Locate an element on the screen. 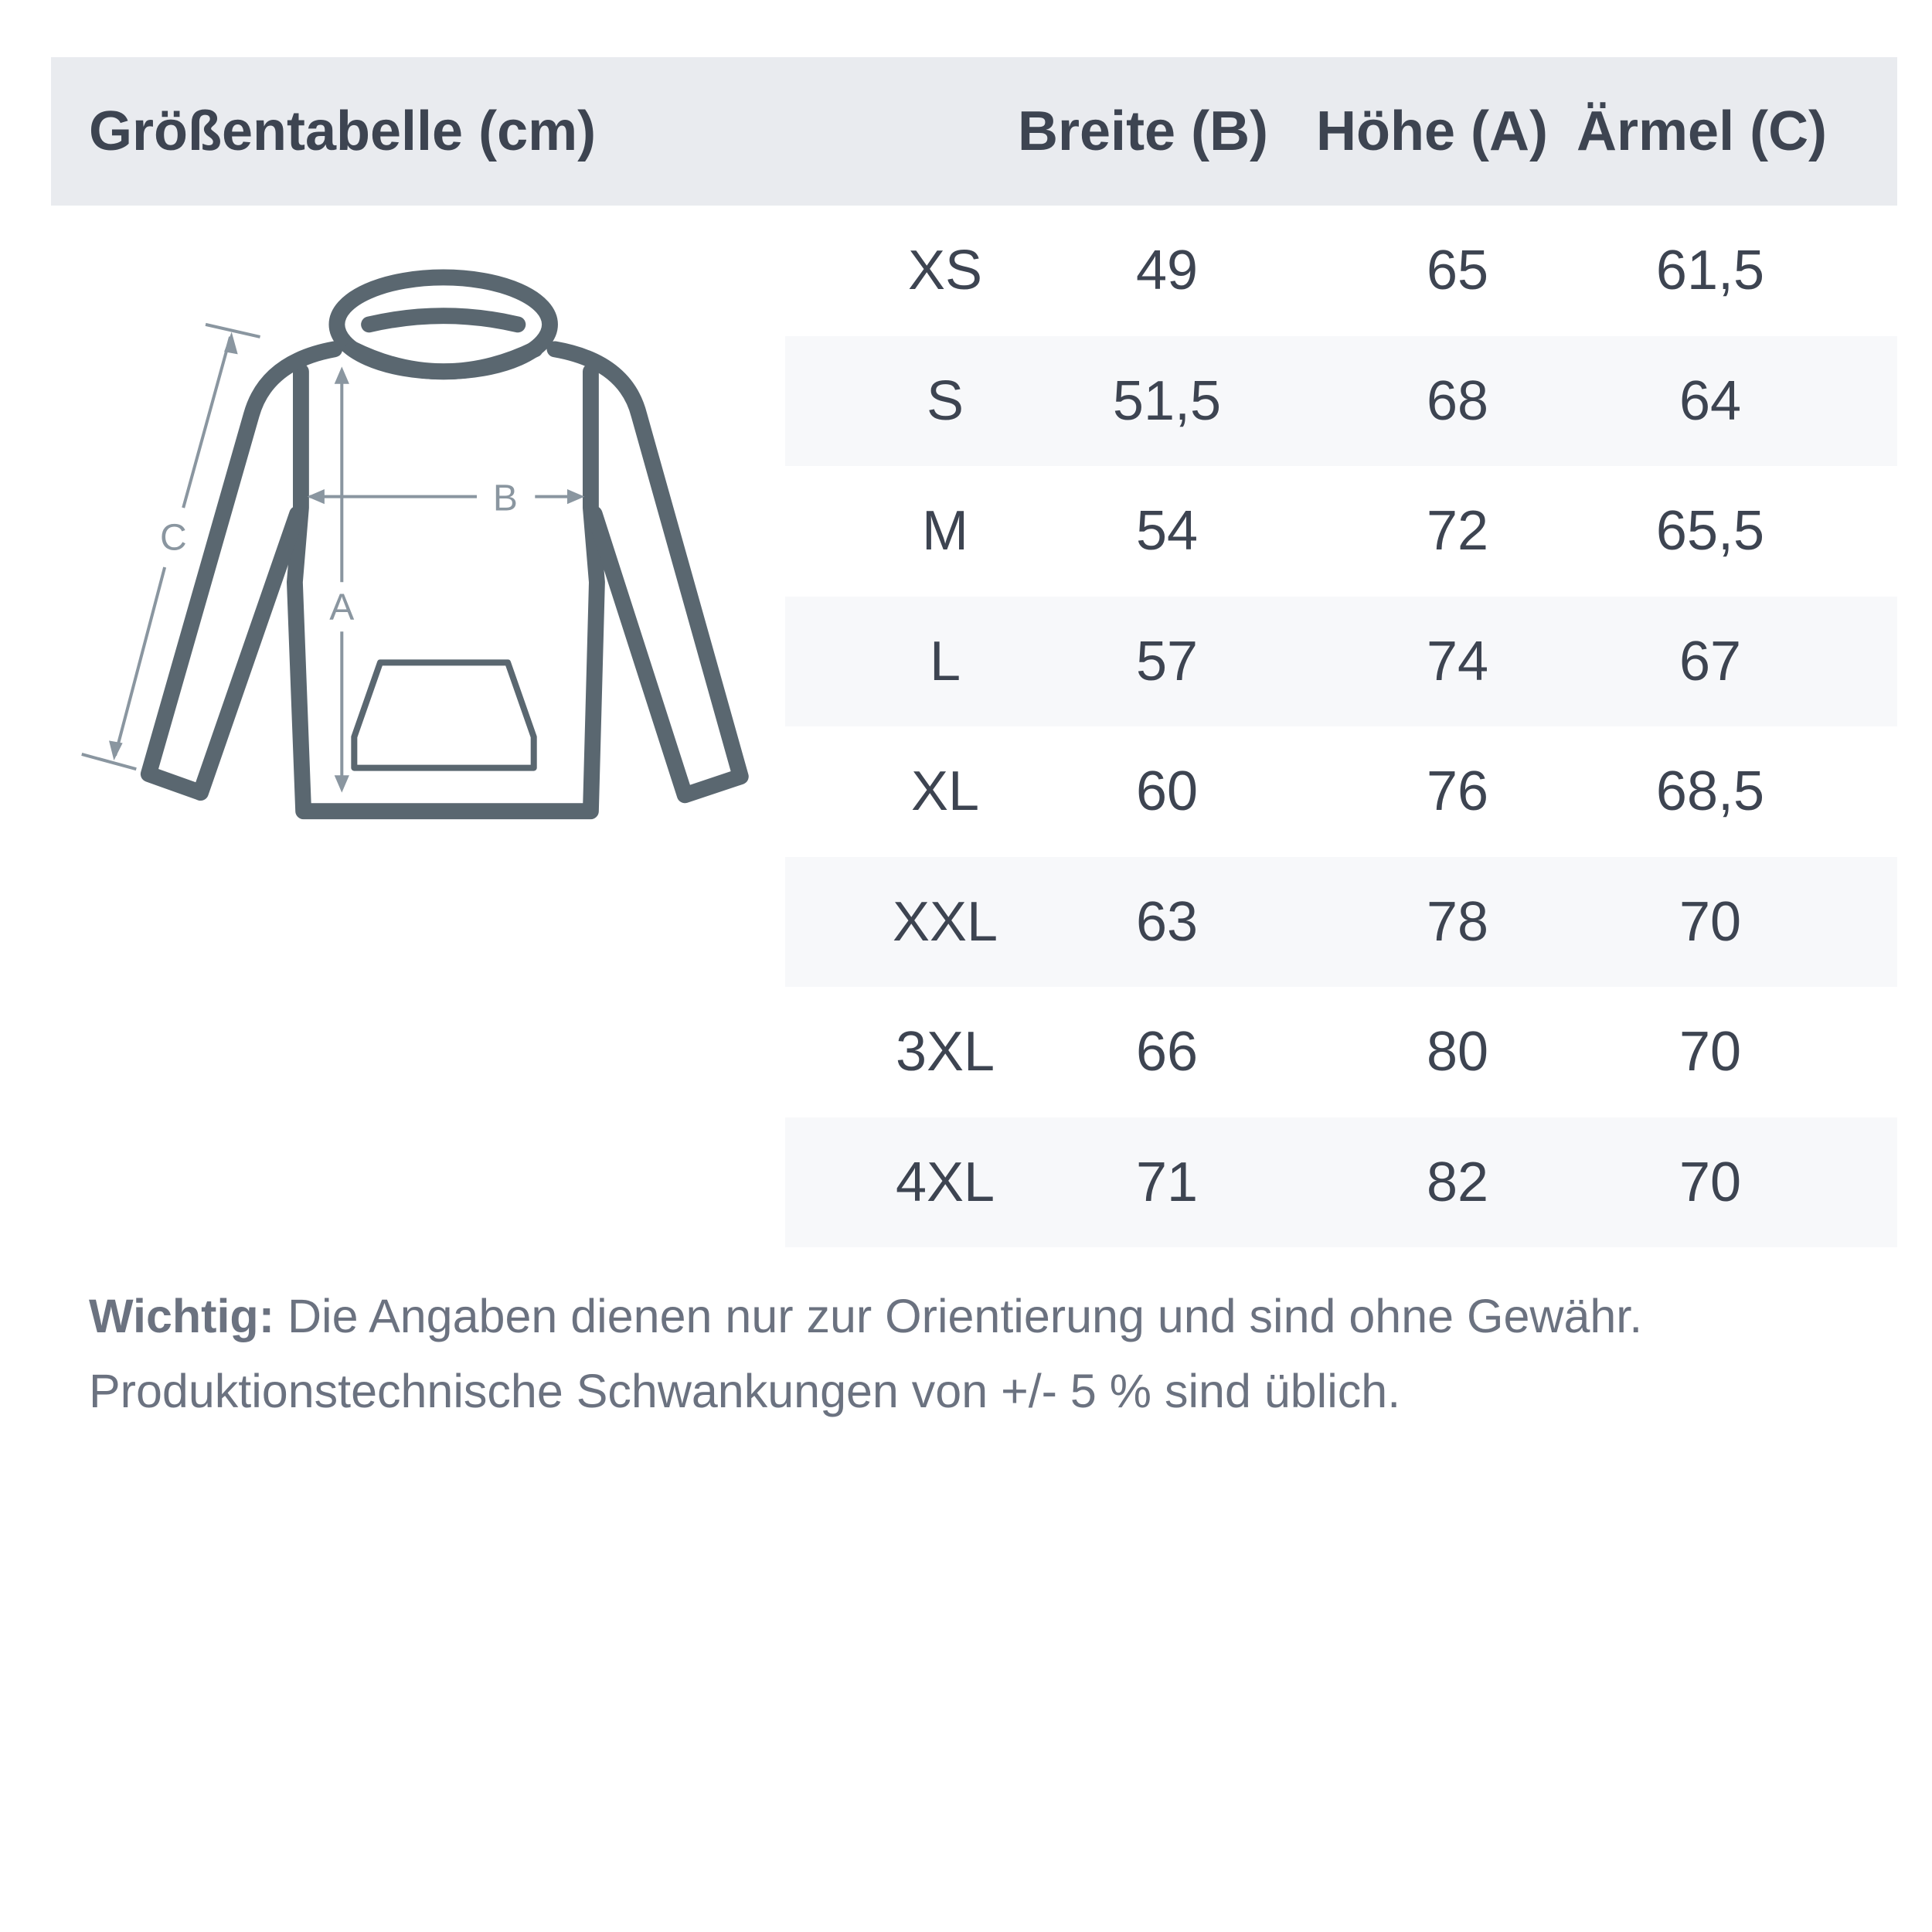 The image size is (1932, 1932). cell-size: 3XL is located at coordinates (945, 1052).